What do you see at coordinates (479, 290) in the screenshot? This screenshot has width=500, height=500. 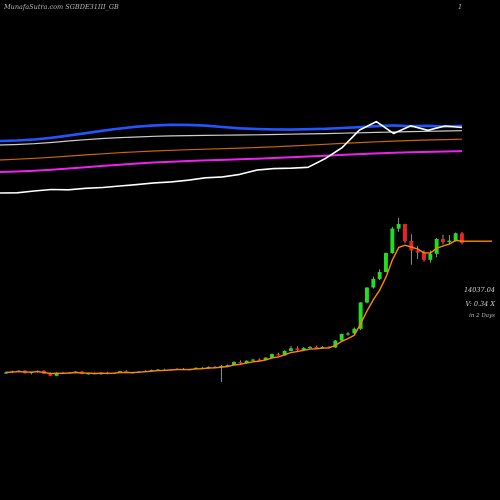 I see `last-price-label: 14037.04` at bounding box center [479, 290].